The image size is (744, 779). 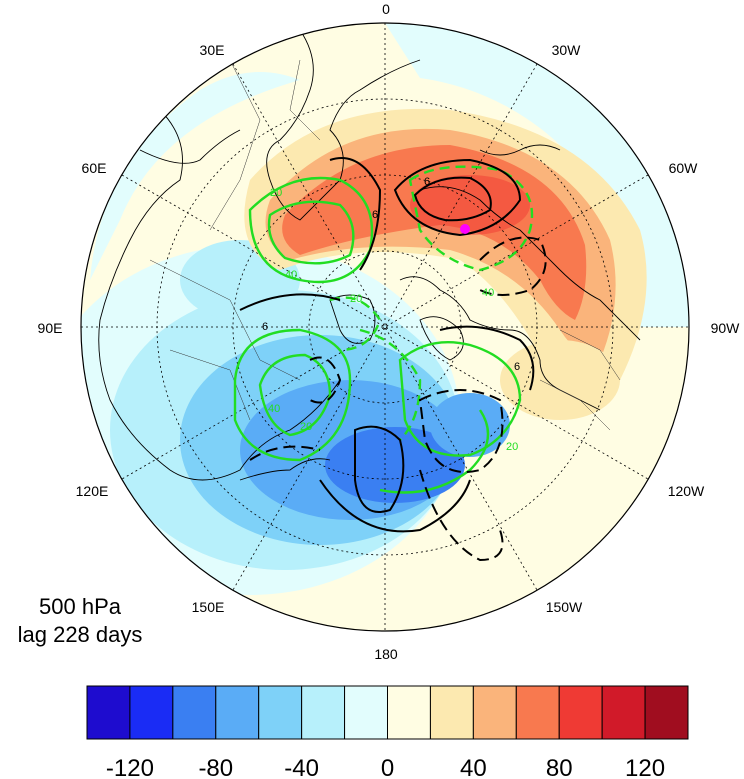 What do you see at coordinates (215, 767) in the screenshot?
I see `colorbar-tick-label: -80` at bounding box center [215, 767].